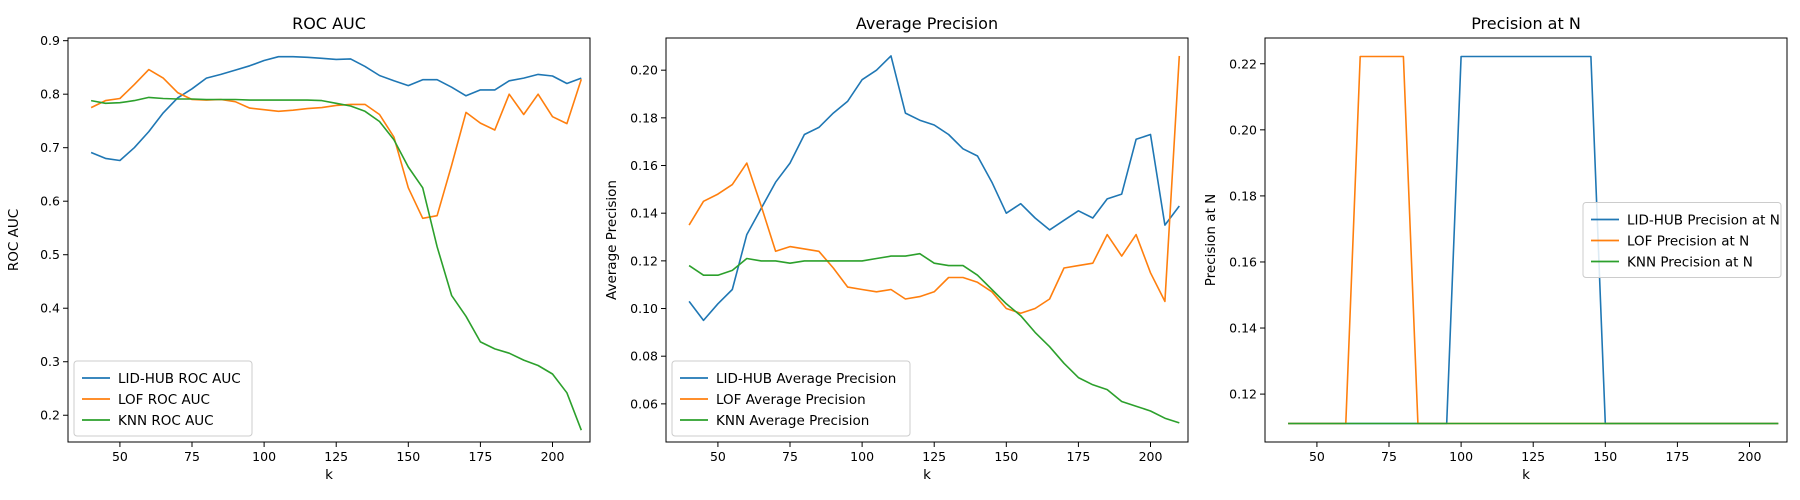 This screenshot has height=500, width=1800. Describe the element at coordinates (934, 338) in the screenshot. I see `series-line-knn` at that location.